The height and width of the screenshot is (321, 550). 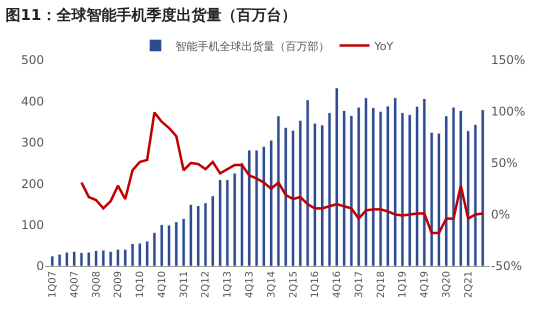 I want to click on y2-tick-label: 0%, so click(x=500, y=215).